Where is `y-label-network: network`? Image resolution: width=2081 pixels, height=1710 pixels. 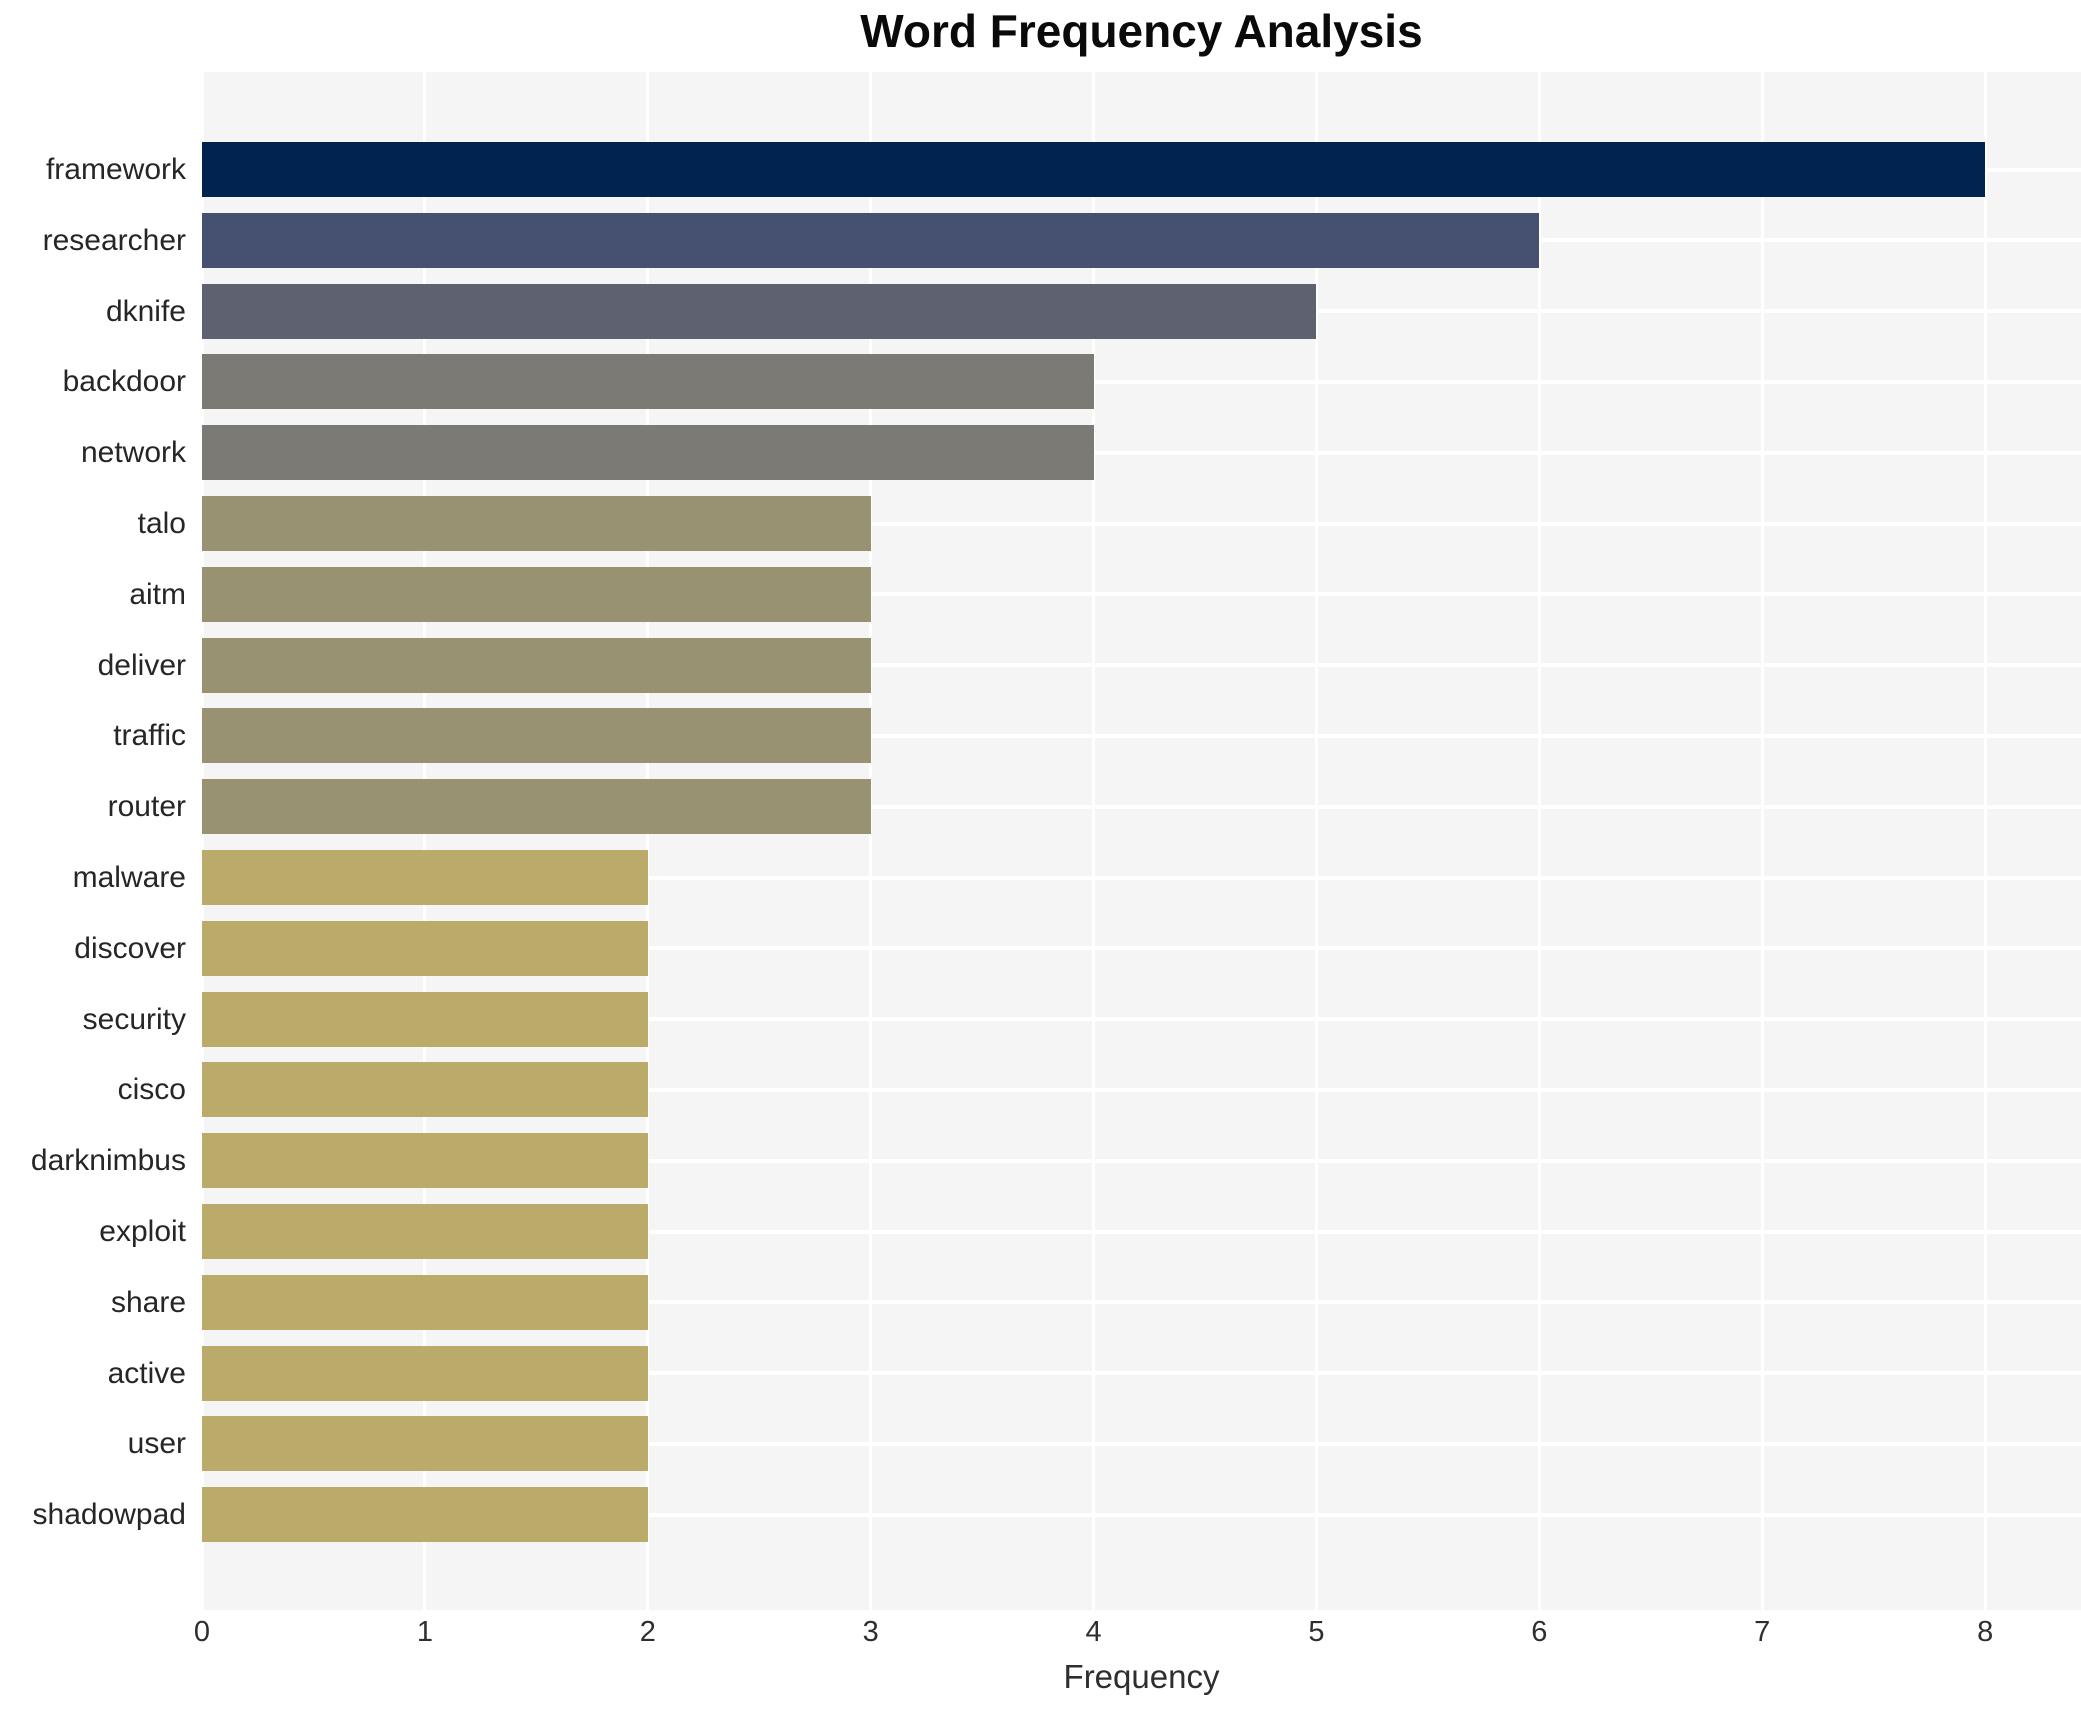
y-label-network: network is located at coordinates (133, 453).